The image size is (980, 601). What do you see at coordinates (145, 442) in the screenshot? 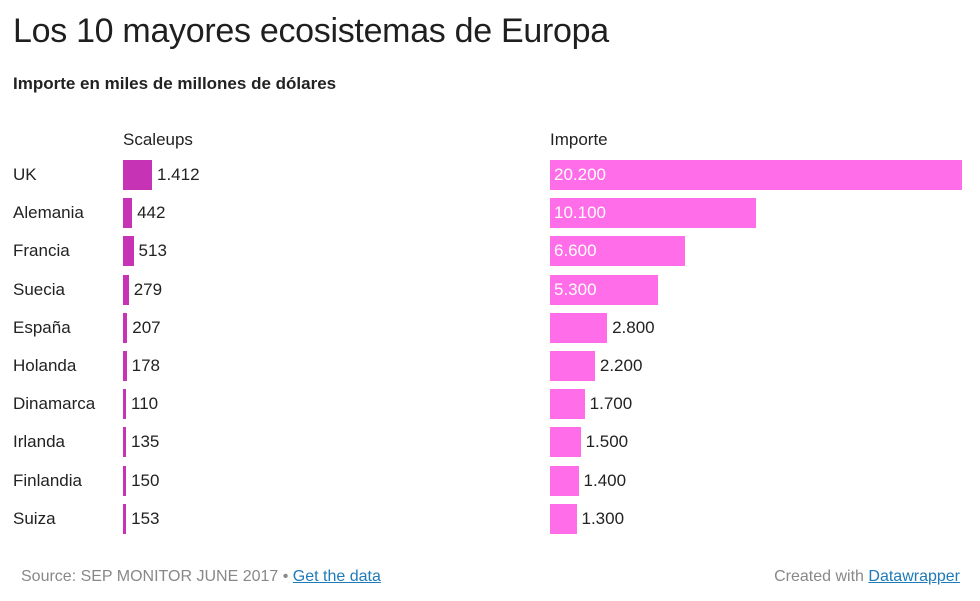
I see `scaleups-value-label: 135` at bounding box center [145, 442].